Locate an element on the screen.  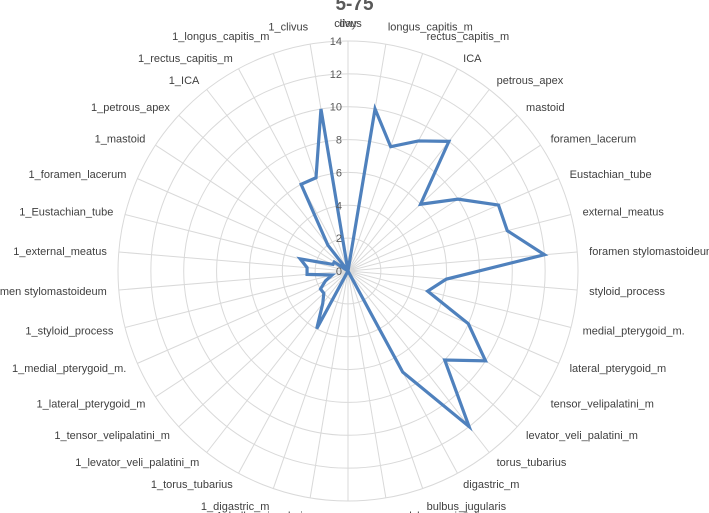
category-label: 1_petrous_apex is located at coordinates (130, 108).